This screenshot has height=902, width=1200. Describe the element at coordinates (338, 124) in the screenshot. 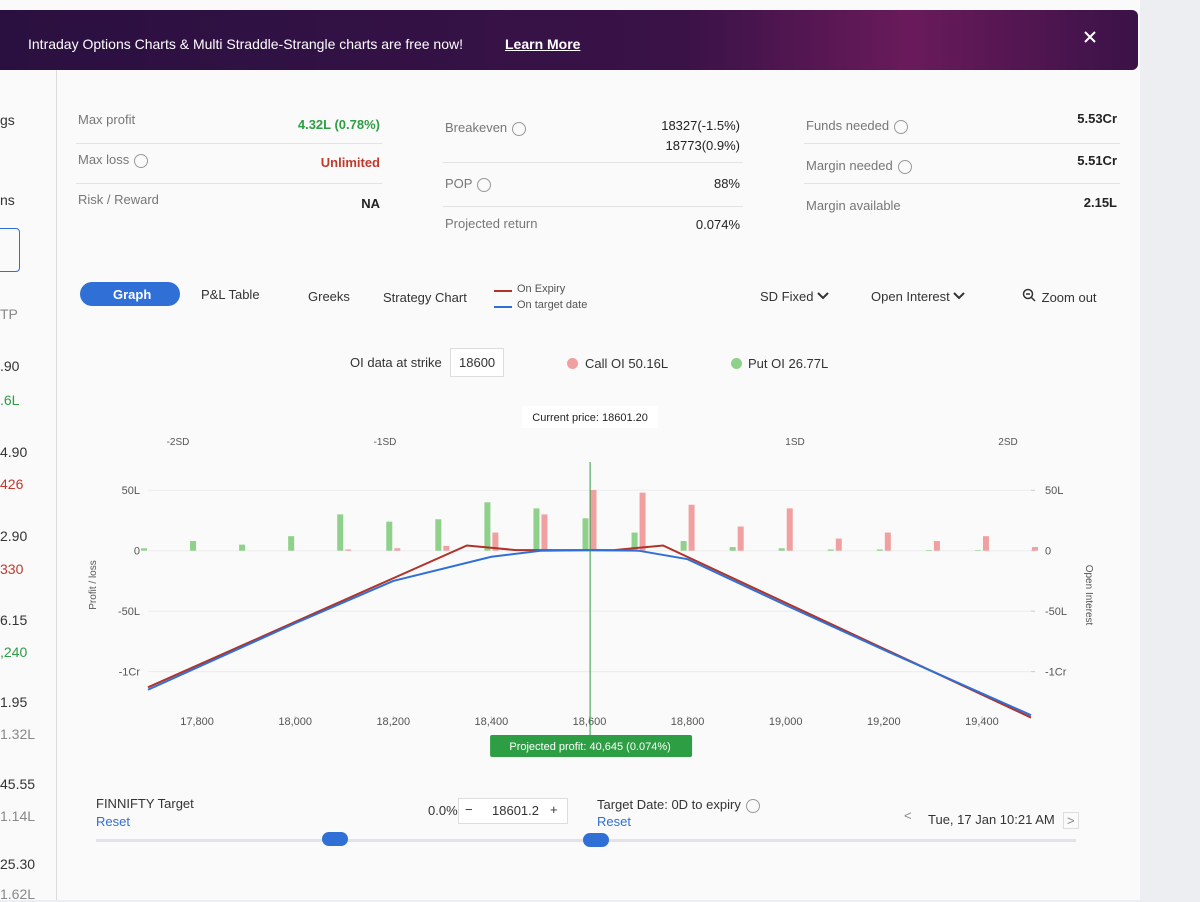

I see `summary-value: 4.32L (0.78%)` at that location.